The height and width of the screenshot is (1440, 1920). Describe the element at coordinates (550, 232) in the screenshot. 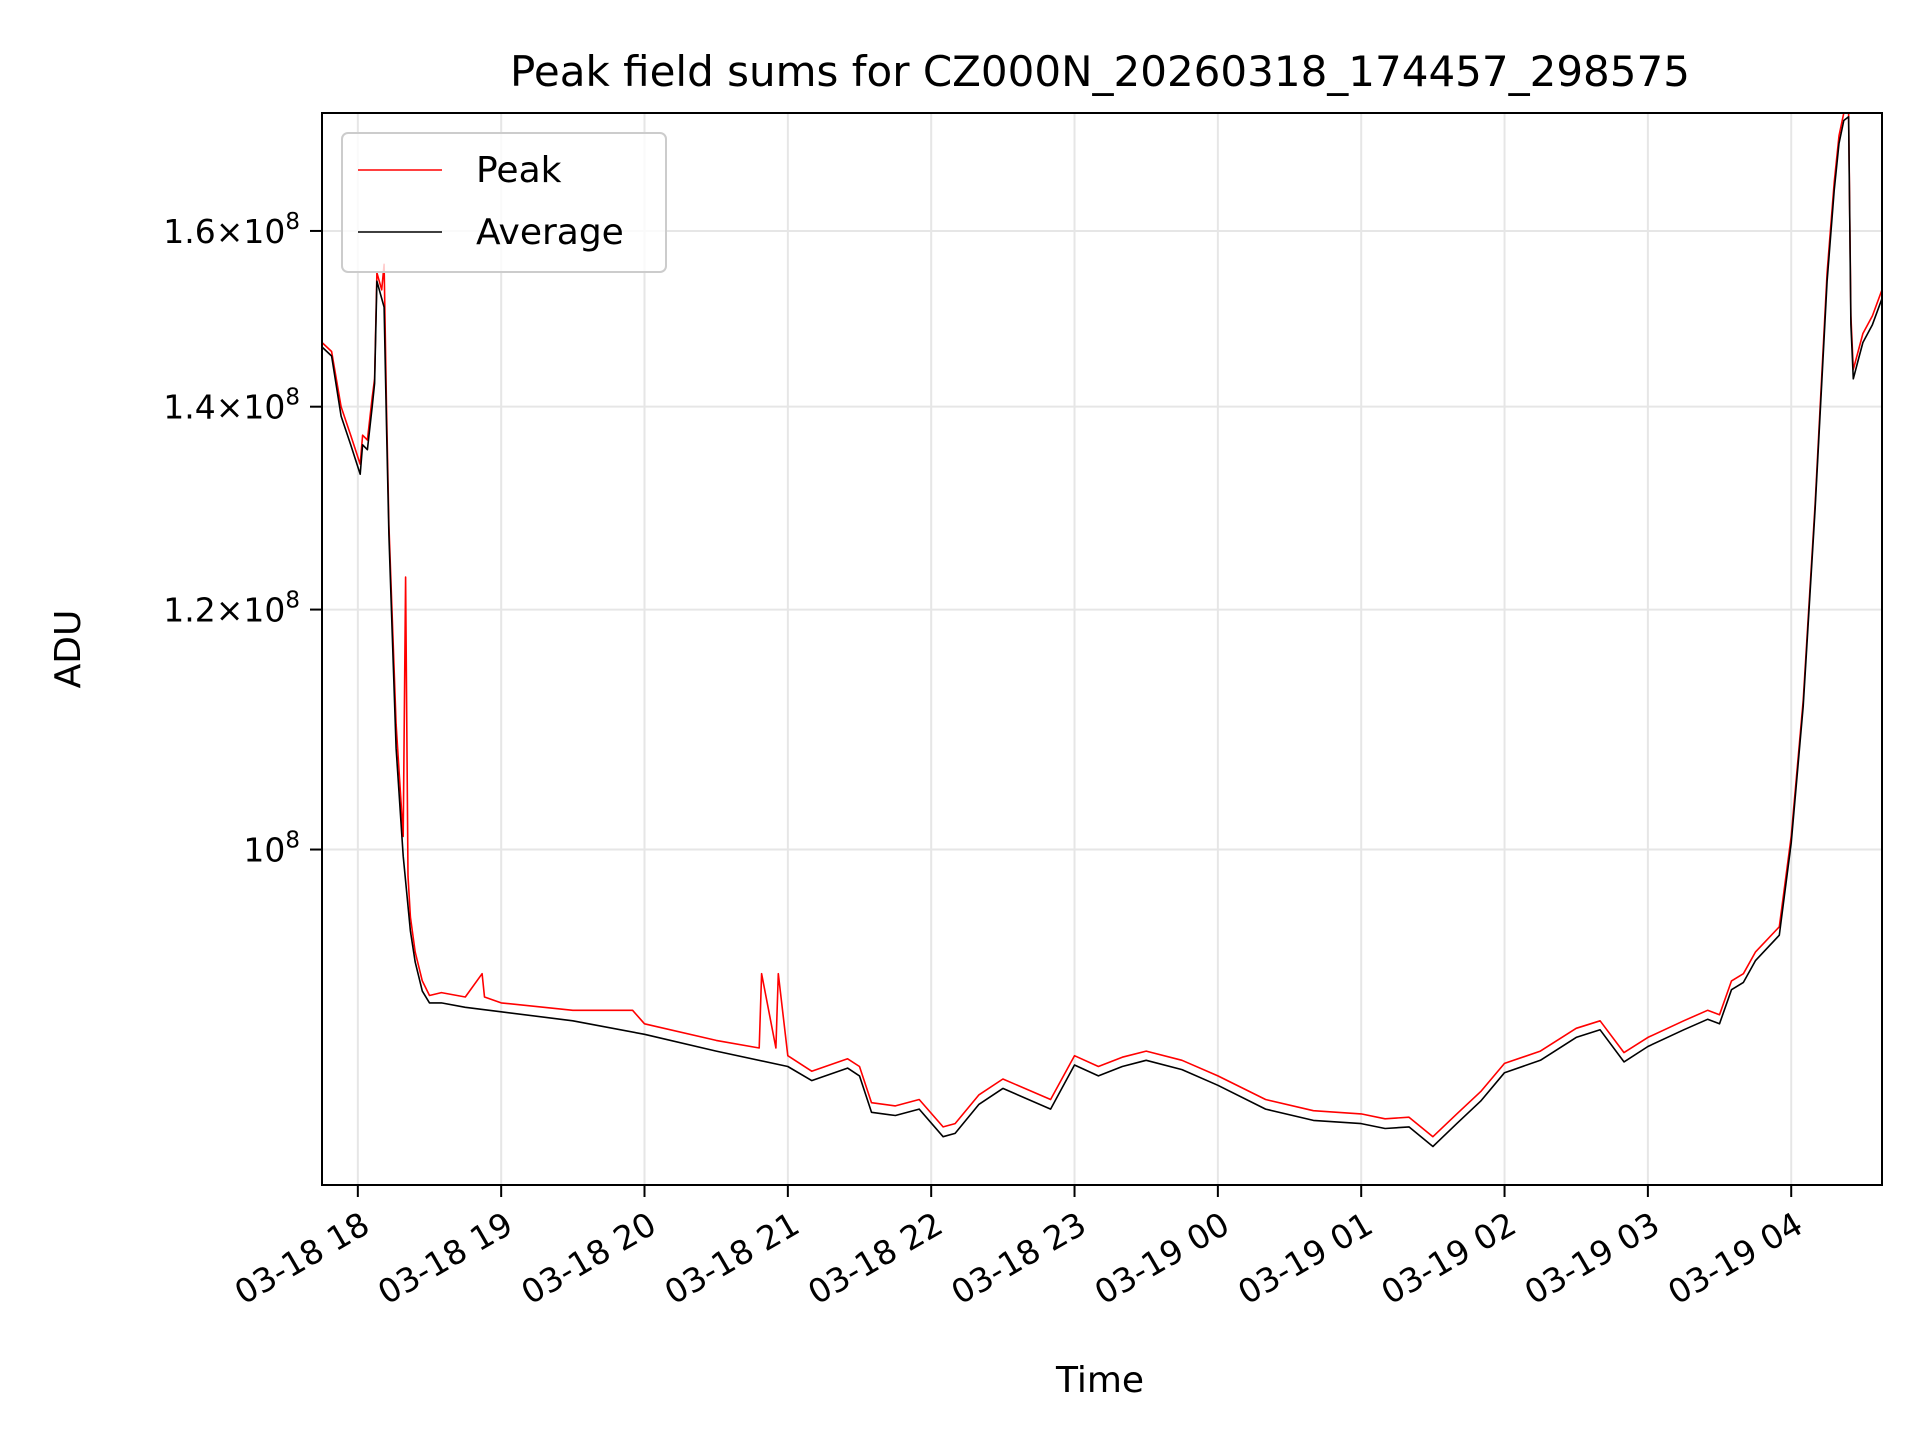

I see `legend-average-label: Average` at that location.